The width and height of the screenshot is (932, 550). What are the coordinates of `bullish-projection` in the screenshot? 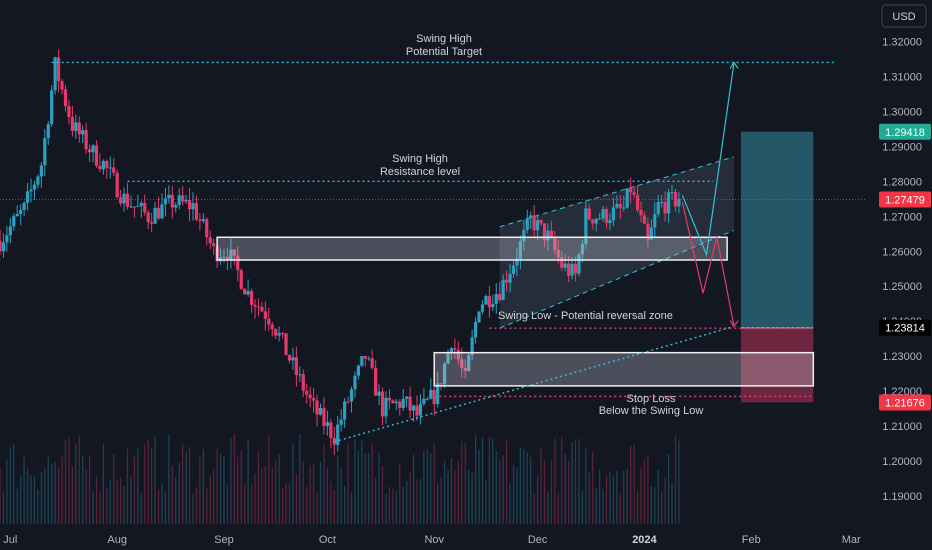 It's located at (708, 160).